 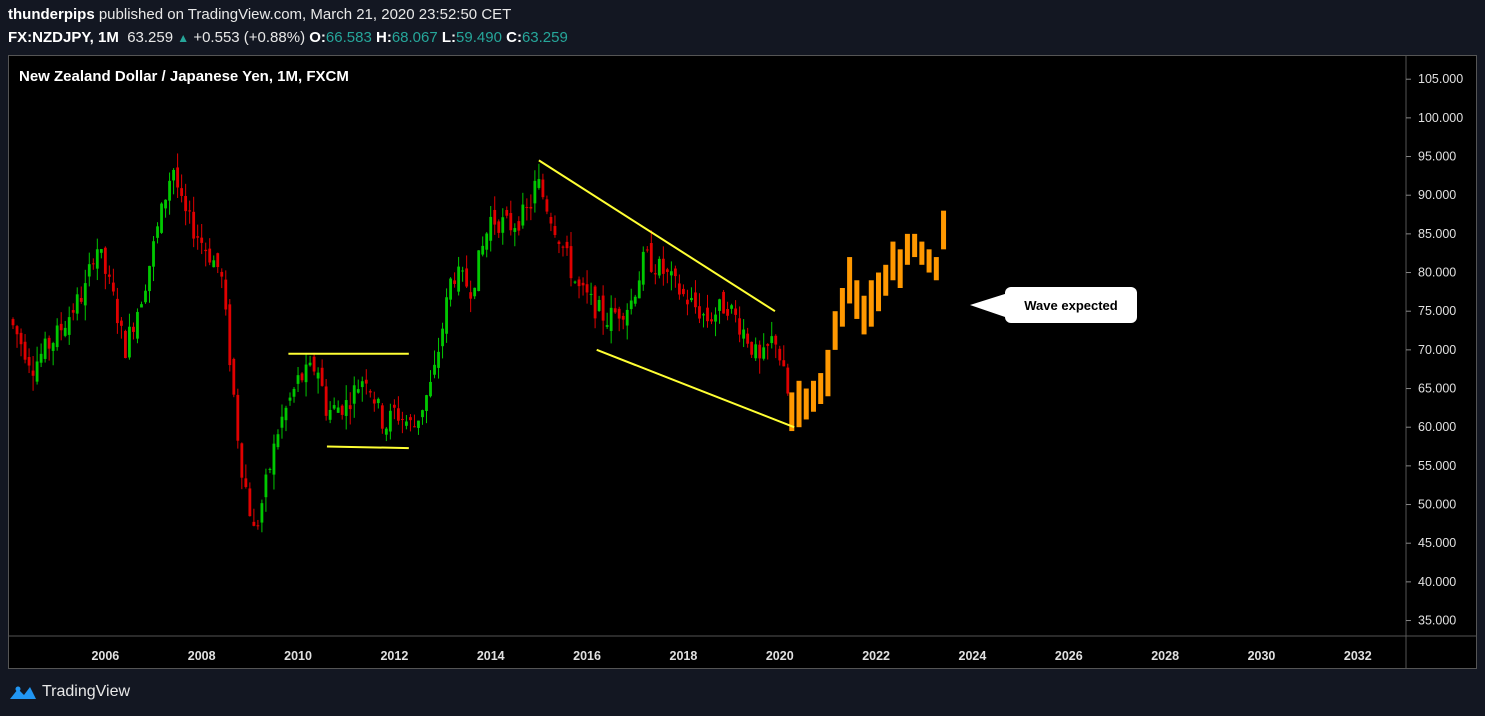 What do you see at coordinates (414, 37) in the screenshot?
I see `high-value: 68.067` at bounding box center [414, 37].